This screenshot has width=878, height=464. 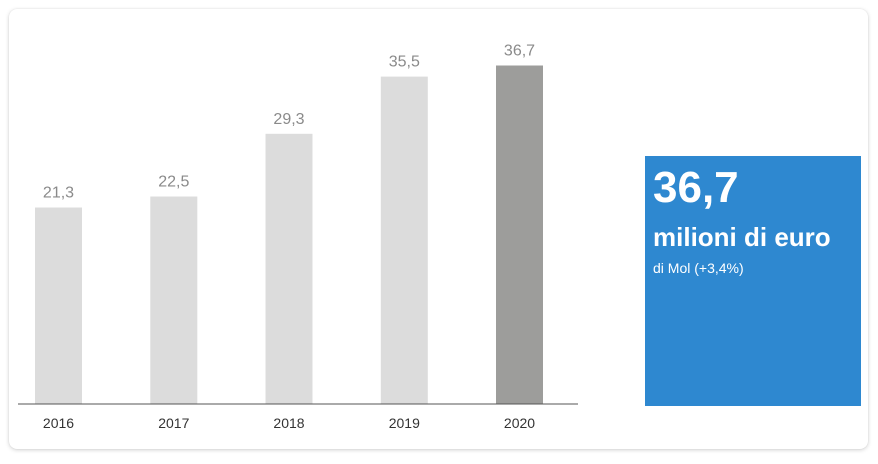 What do you see at coordinates (173, 423) in the screenshot?
I see `tick-label-2017: 2017` at bounding box center [173, 423].